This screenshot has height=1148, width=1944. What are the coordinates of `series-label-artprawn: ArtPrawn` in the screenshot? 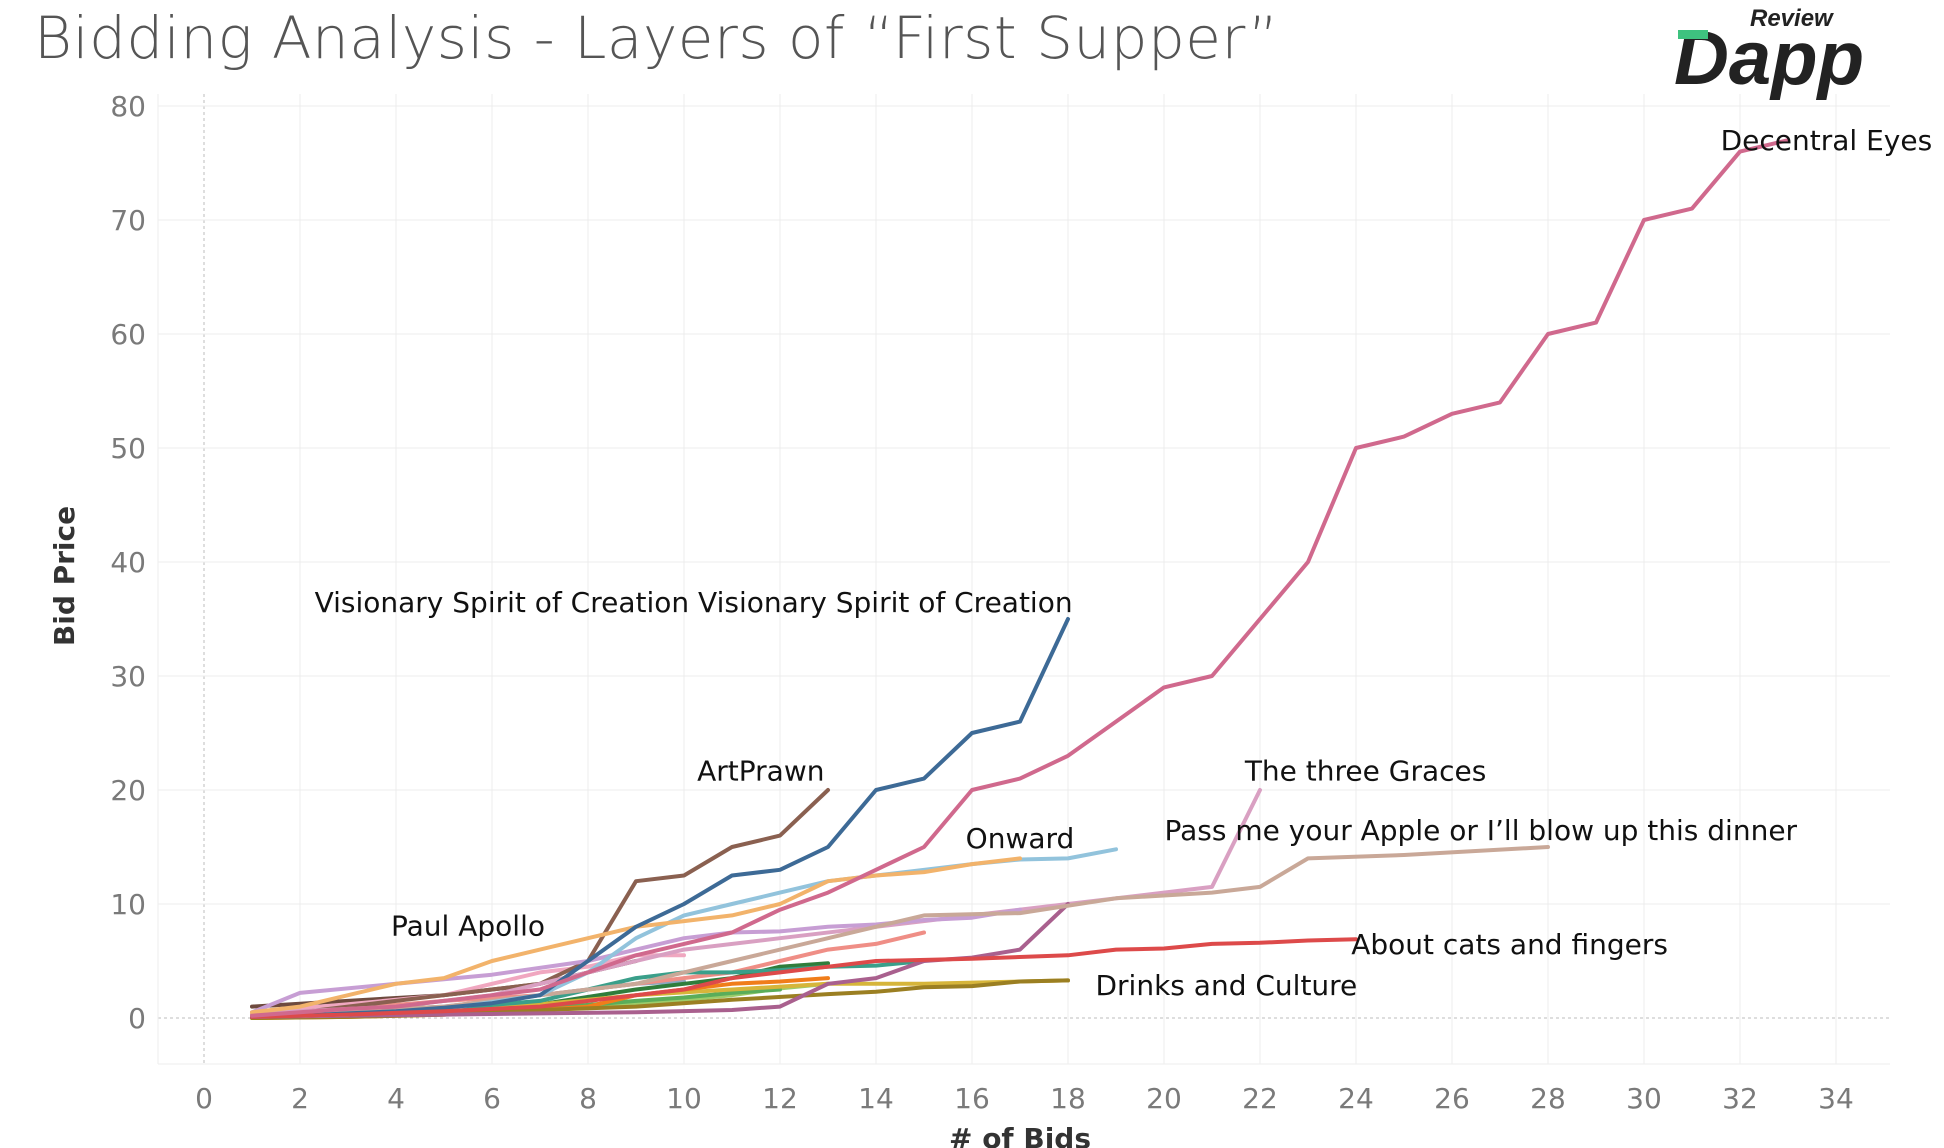 It's located at (760, 771).